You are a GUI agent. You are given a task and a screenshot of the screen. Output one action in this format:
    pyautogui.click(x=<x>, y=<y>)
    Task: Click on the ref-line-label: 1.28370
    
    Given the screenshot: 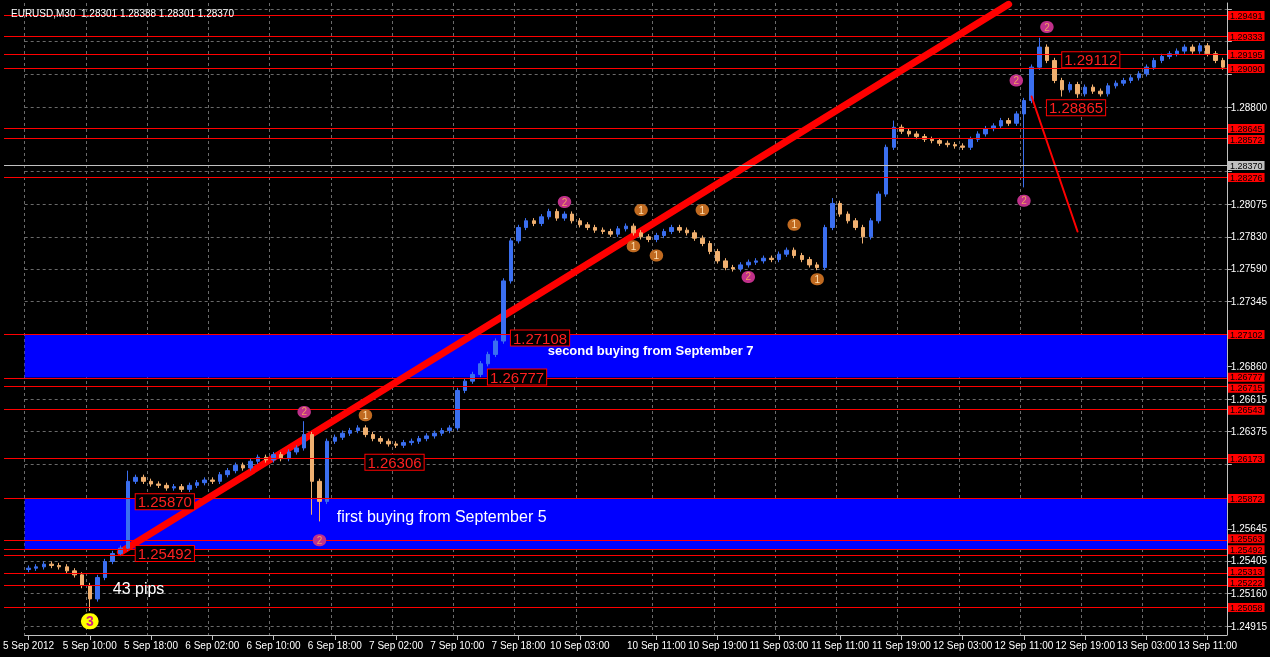 What is the action you would take?
    pyautogui.click(x=1246, y=165)
    